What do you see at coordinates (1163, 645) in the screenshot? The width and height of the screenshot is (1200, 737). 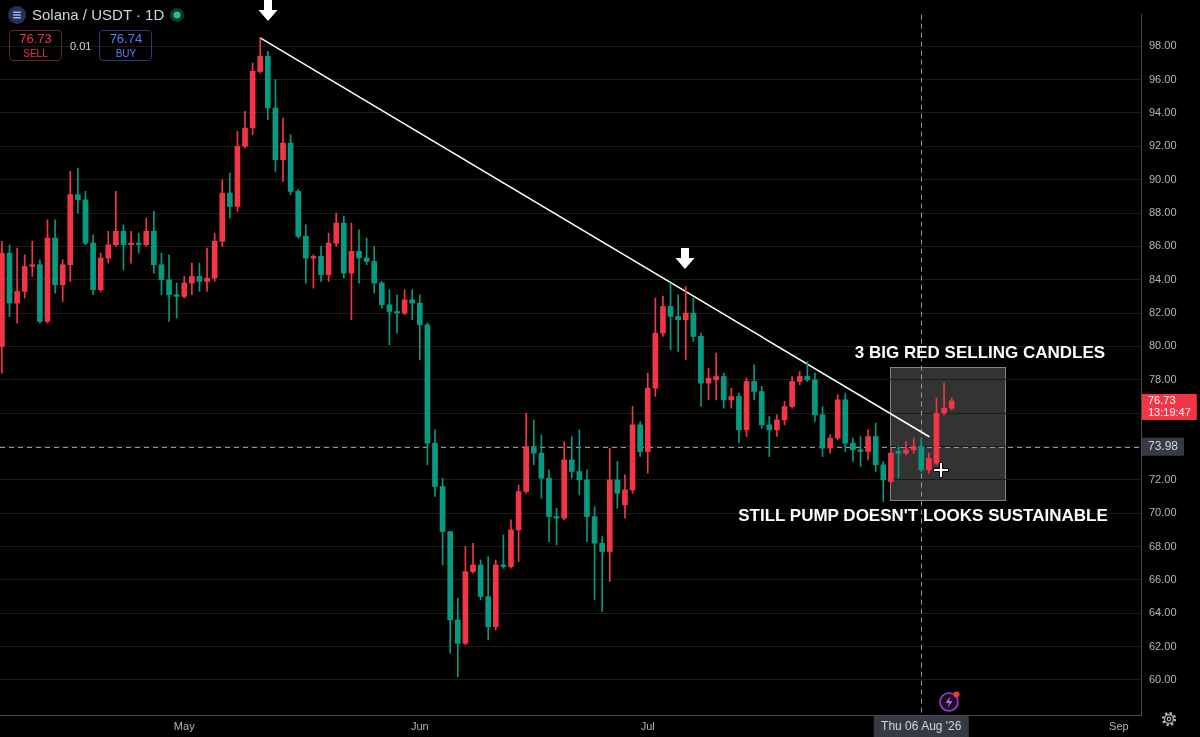 I see `y-tick-label: 62.00` at bounding box center [1163, 645].